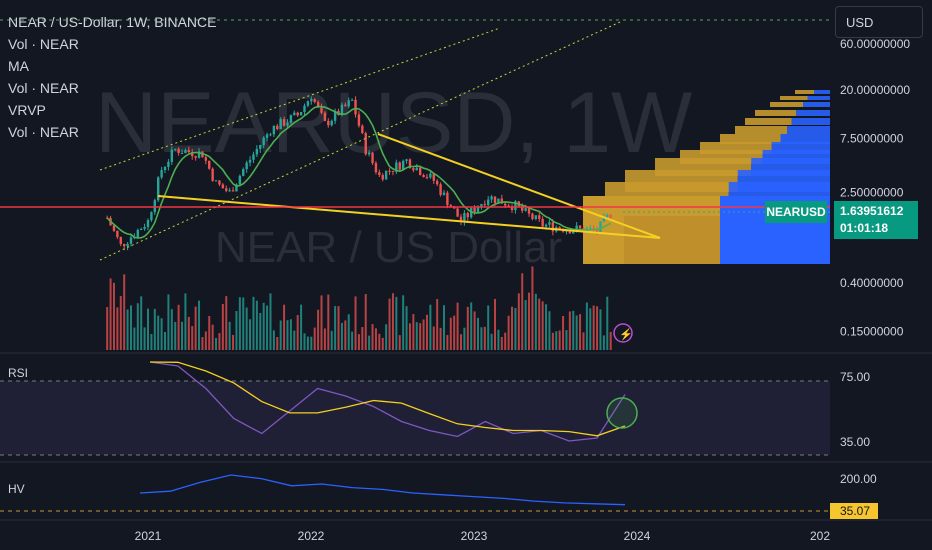 This screenshot has height=550, width=932. What do you see at coordinates (626, 334) in the screenshot?
I see `lightning-glyph: ⚡` at bounding box center [626, 334].